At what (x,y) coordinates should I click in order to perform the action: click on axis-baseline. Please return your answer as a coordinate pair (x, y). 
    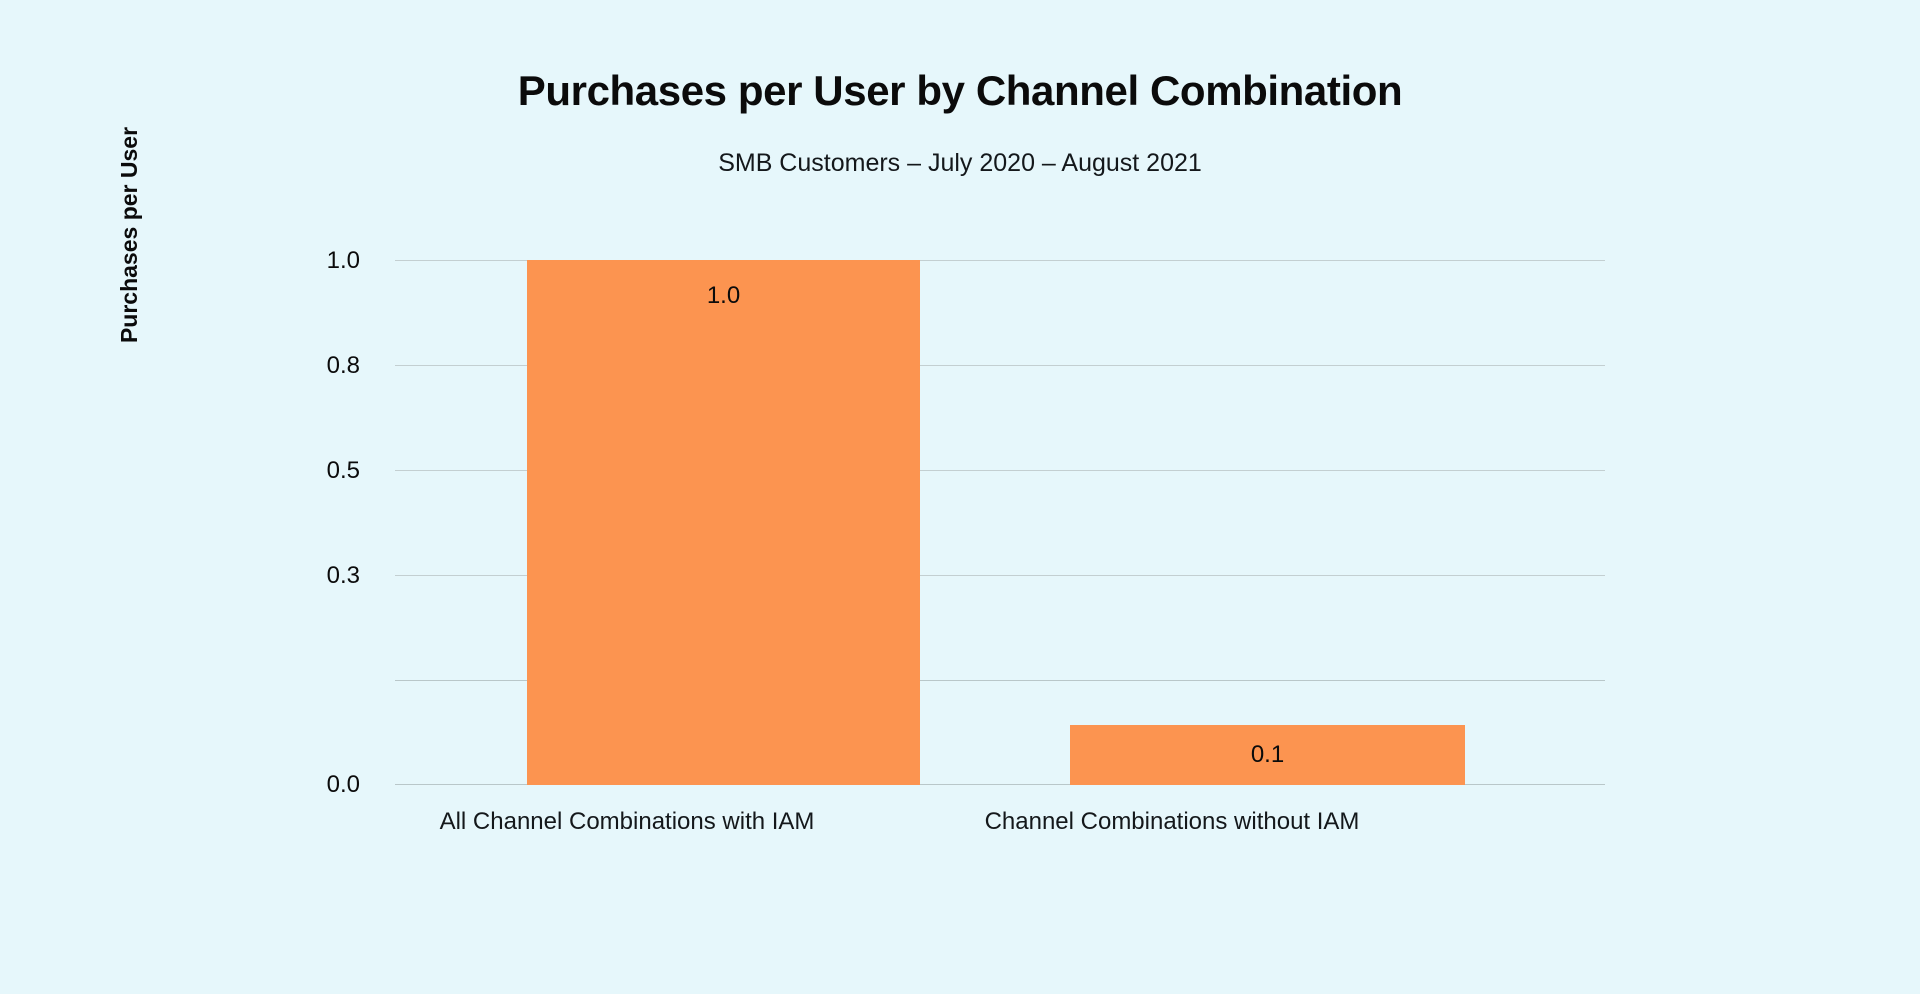
    Looking at the image, I should click on (1000, 784).